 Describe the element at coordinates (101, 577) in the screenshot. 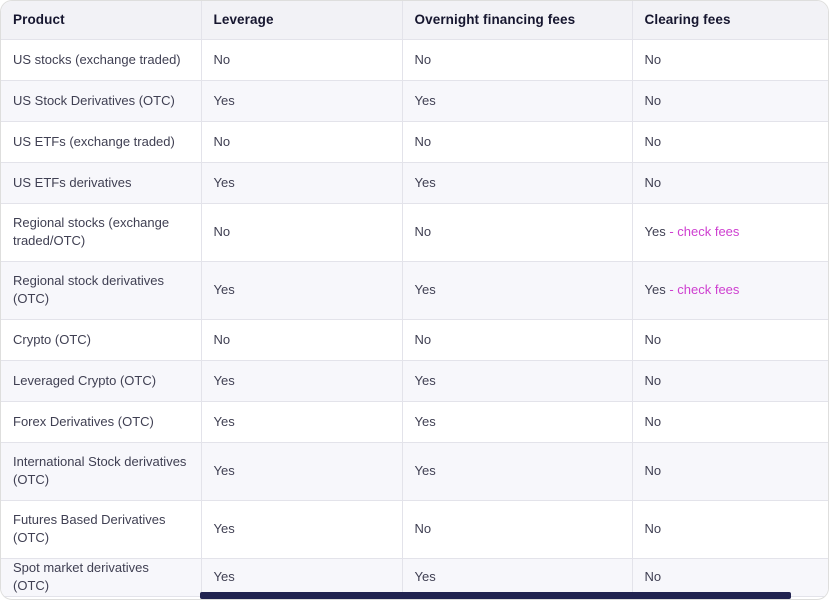

I see `cell-product: Spot market derivatives (OTC)` at that location.